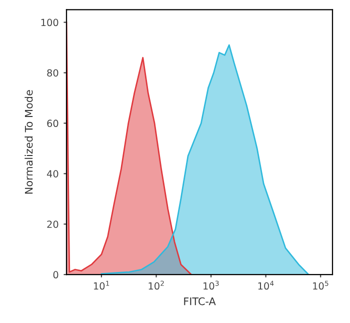  Describe the element at coordinates (52, 174) in the screenshot. I see `y-tick-label: 40` at that location.